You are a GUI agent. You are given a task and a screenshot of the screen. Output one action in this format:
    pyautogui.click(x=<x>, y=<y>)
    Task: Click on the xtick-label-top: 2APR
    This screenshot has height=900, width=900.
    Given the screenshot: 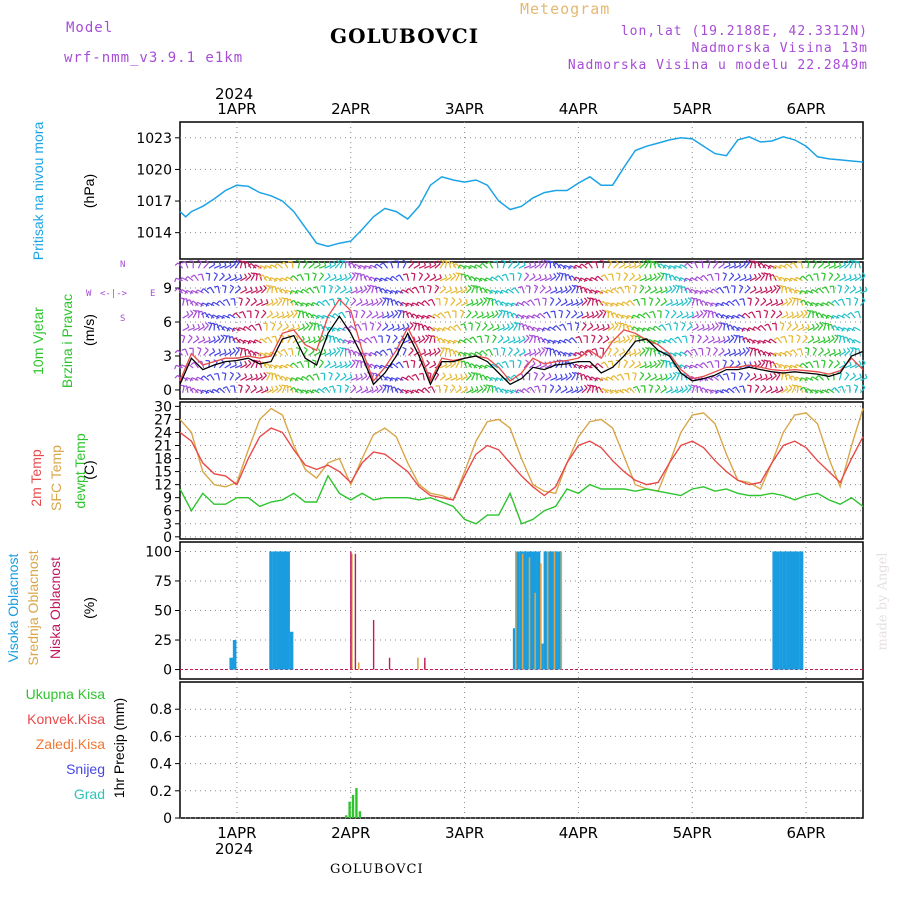 What is the action you would take?
    pyautogui.click(x=350, y=109)
    